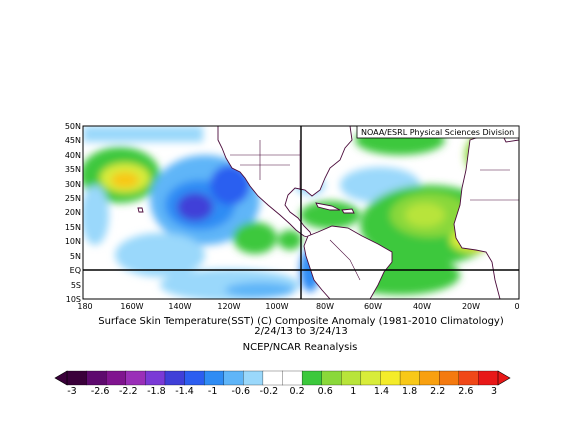 Image resolution: width=565 pixels, height=437 pixels. I want to click on lat-label: 45N, so click(73, 140).